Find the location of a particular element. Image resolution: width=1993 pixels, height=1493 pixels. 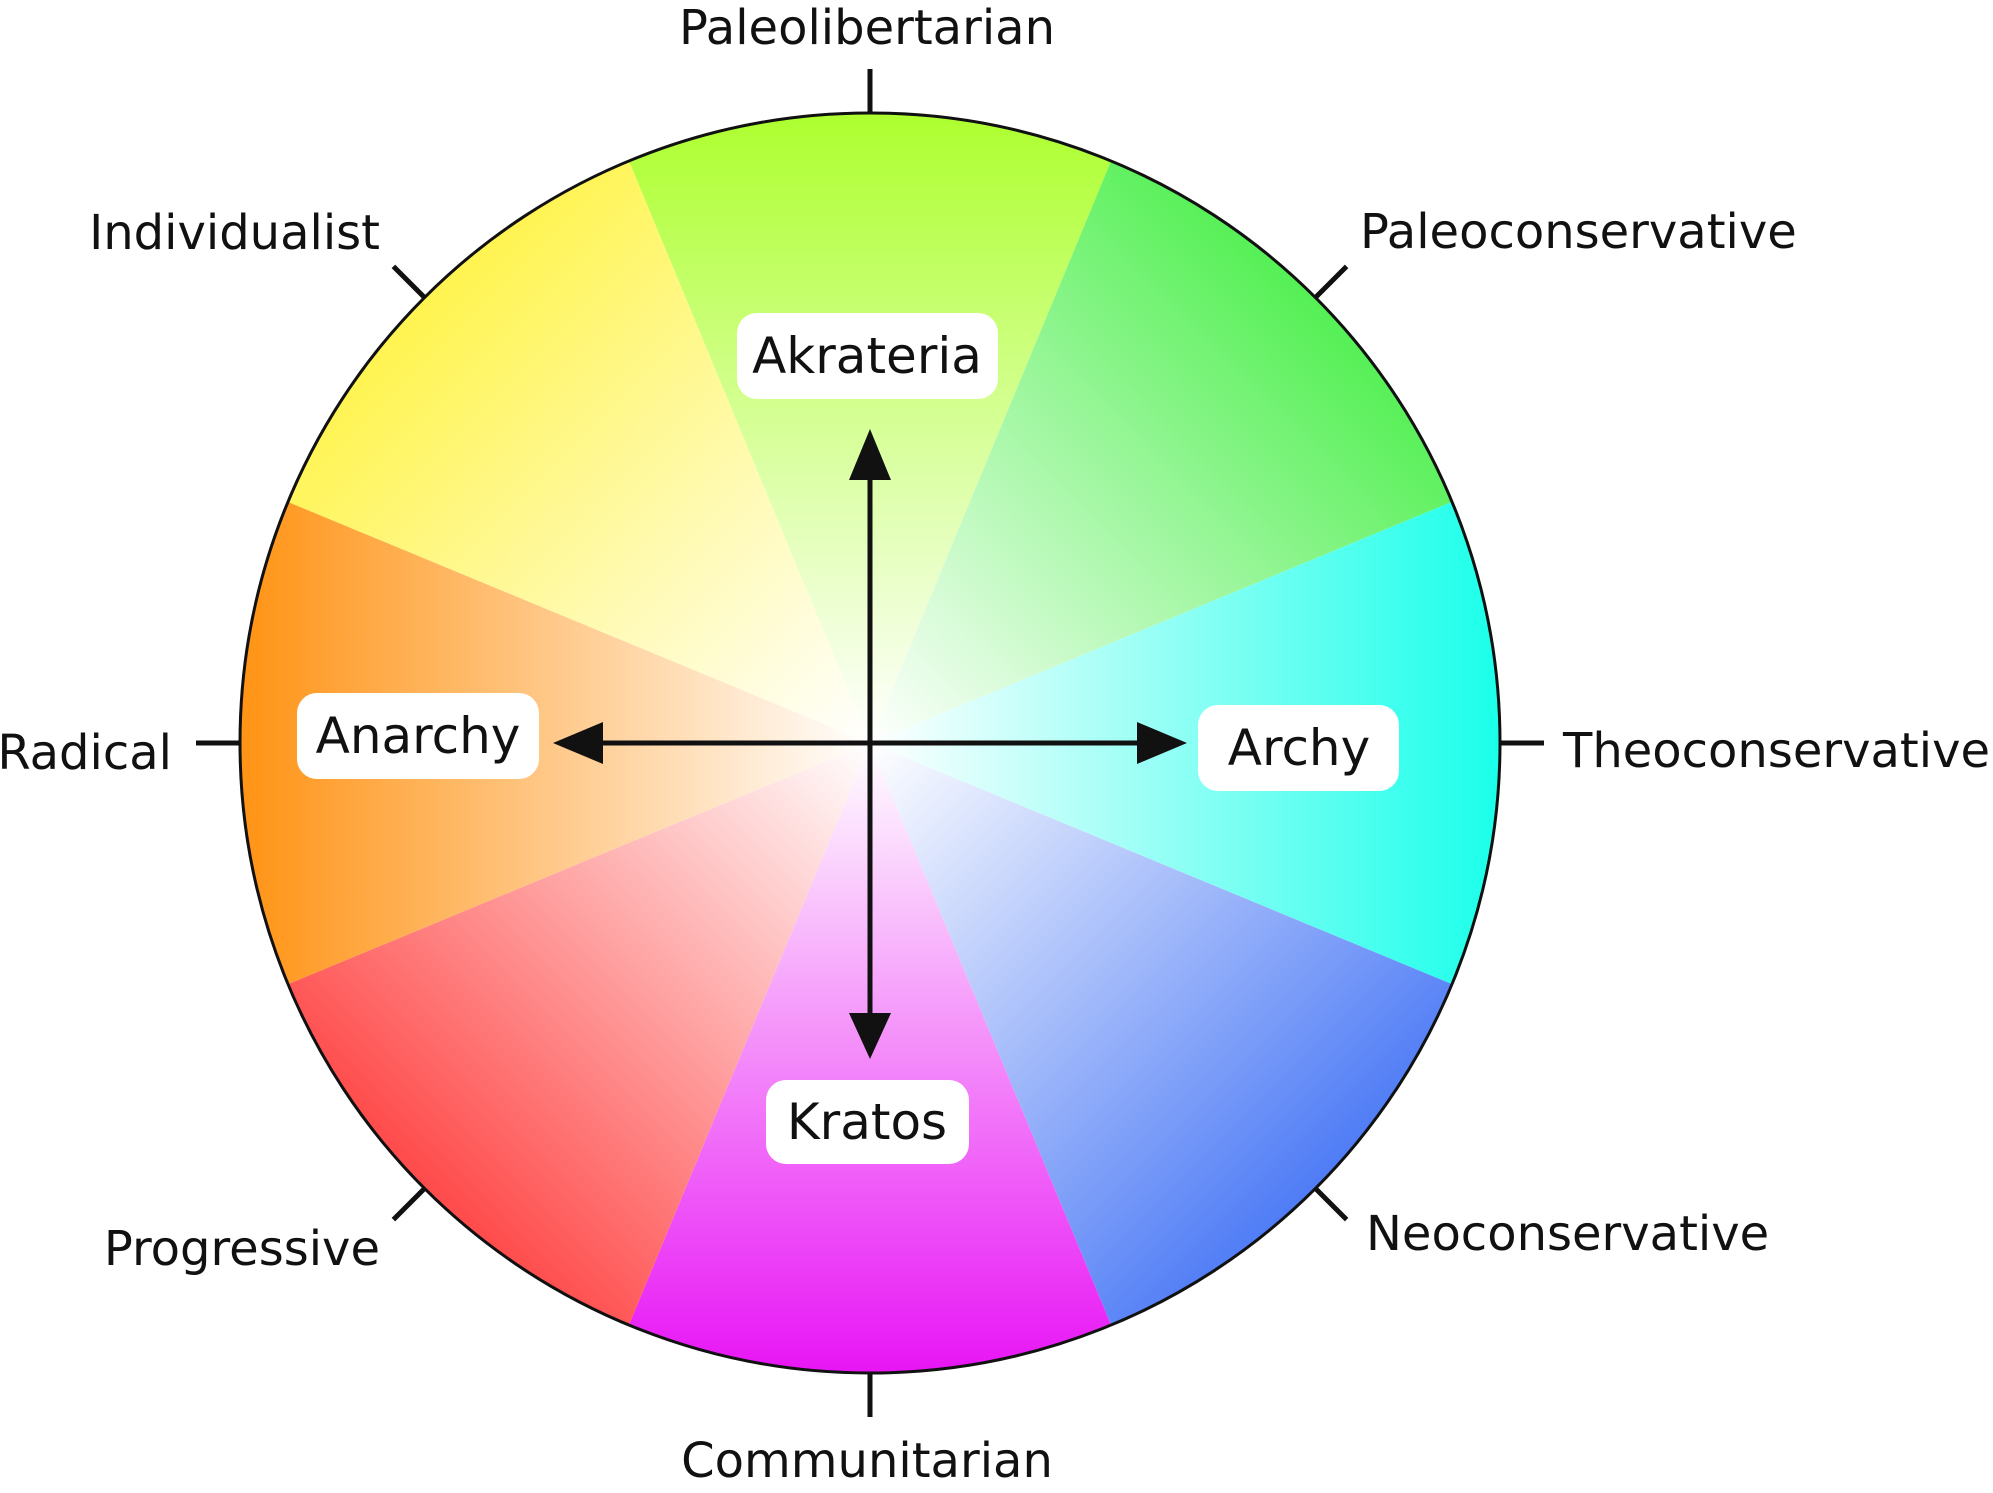

axis-label-anarchy: Anarchy is located at coordinates (418, 736).